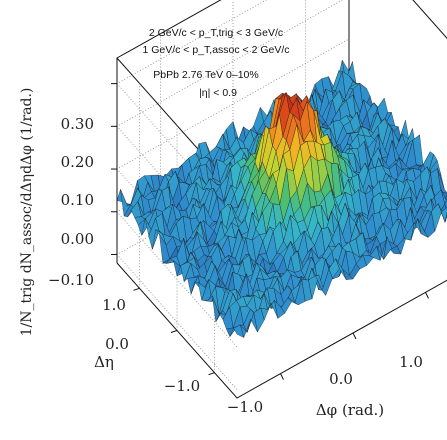  What do you see at coordinates (77, 162) in the screenshot?
I see `z-tick-label: 0.20` at bounding box center [77, 162].